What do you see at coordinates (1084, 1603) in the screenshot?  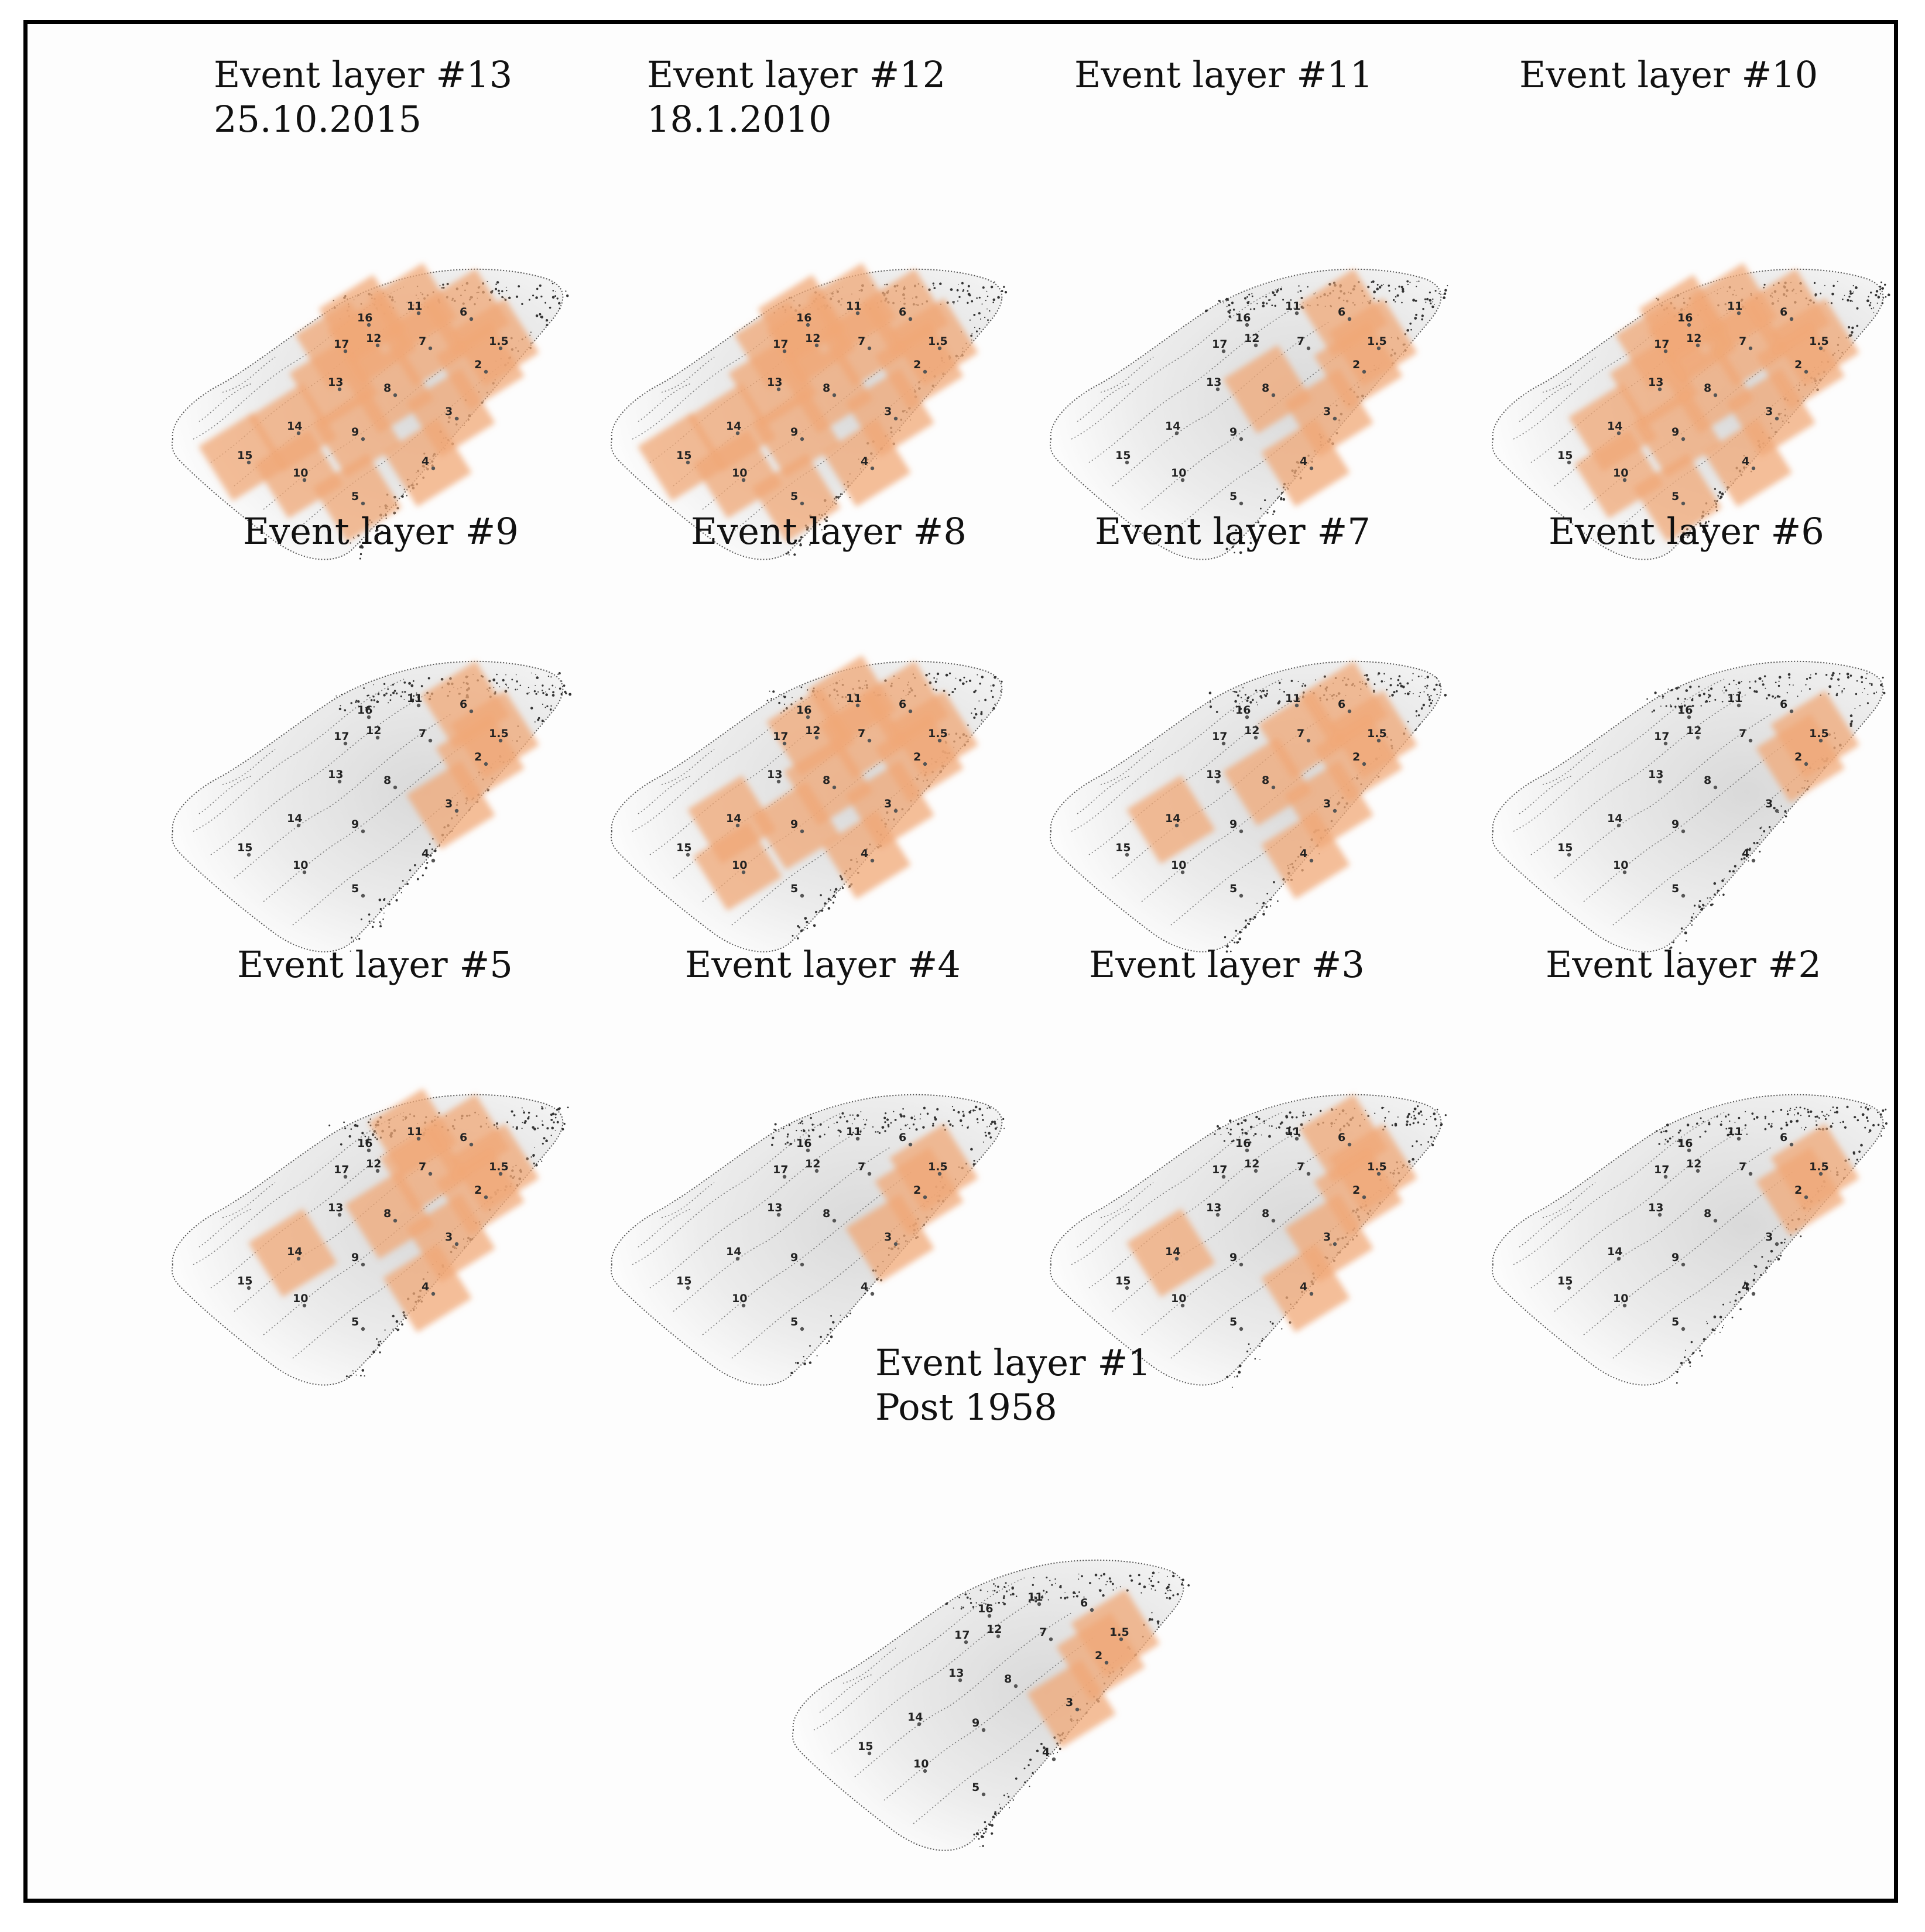 I see `sampling-point-label: 6` at bounding box center [1084, 1603].